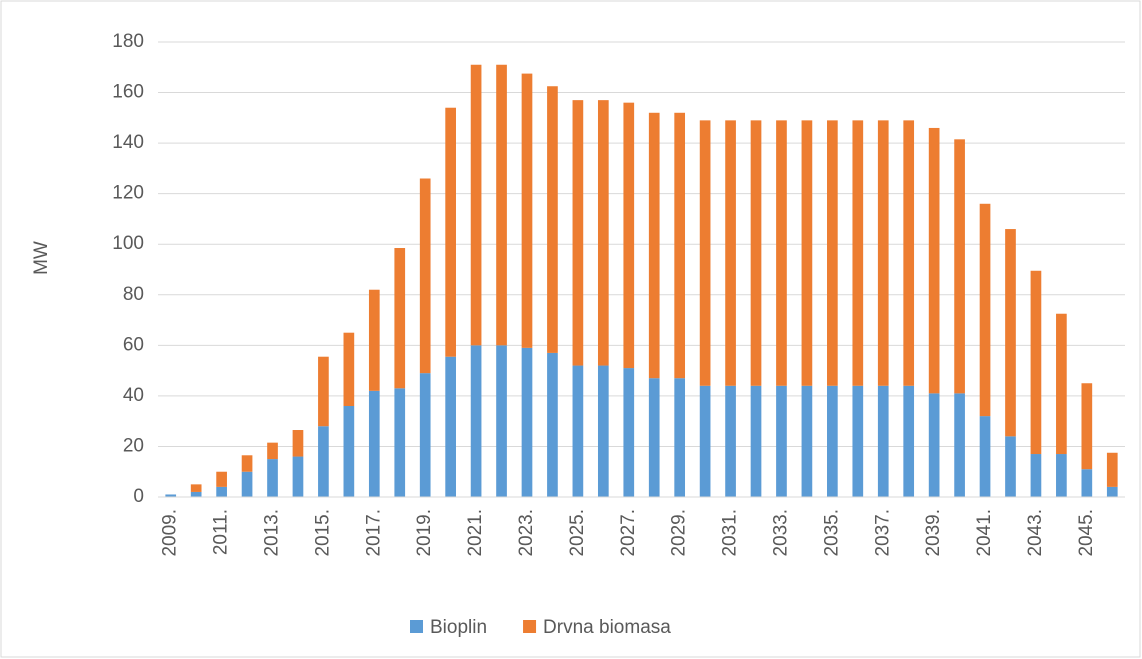  I want to click on x-tick-label: 2039., so click(933, 533).